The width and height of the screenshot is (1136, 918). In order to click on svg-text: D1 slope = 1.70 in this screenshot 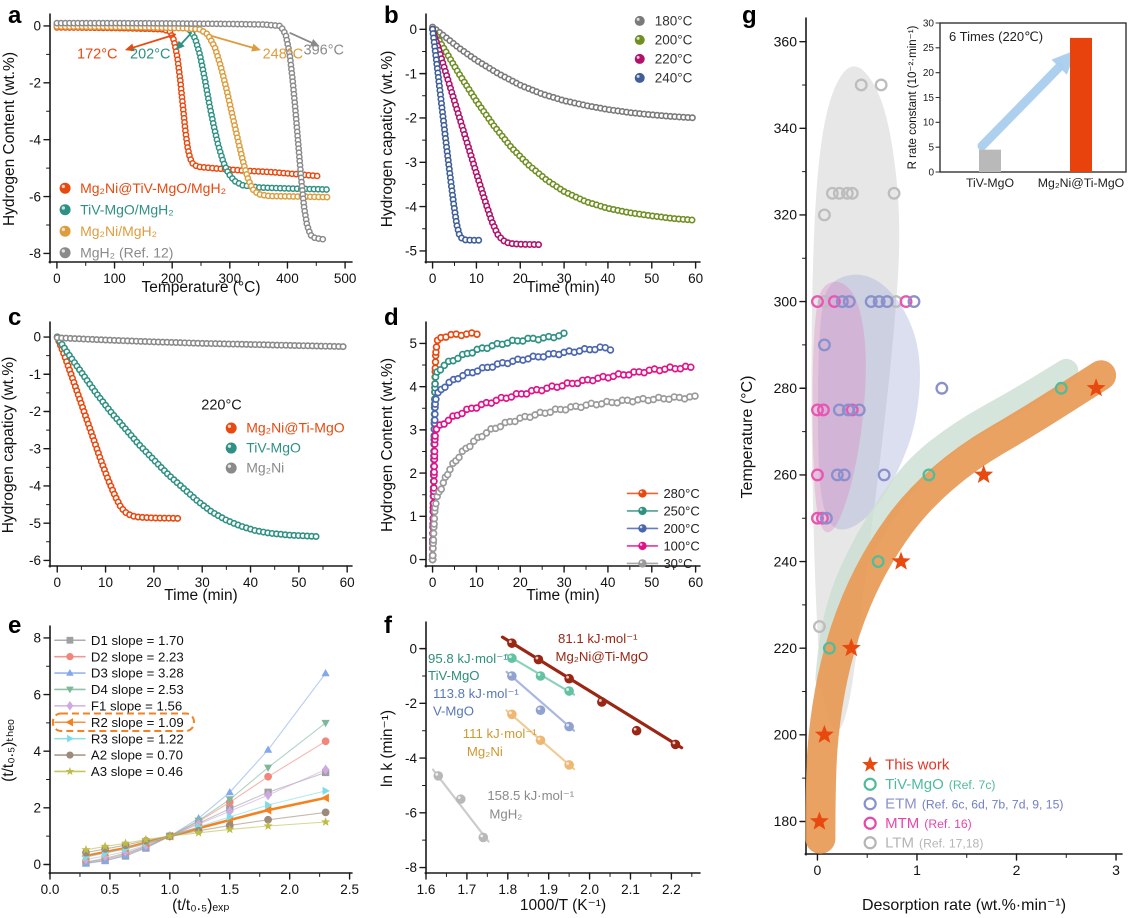, I will do `click(137, 640)`.